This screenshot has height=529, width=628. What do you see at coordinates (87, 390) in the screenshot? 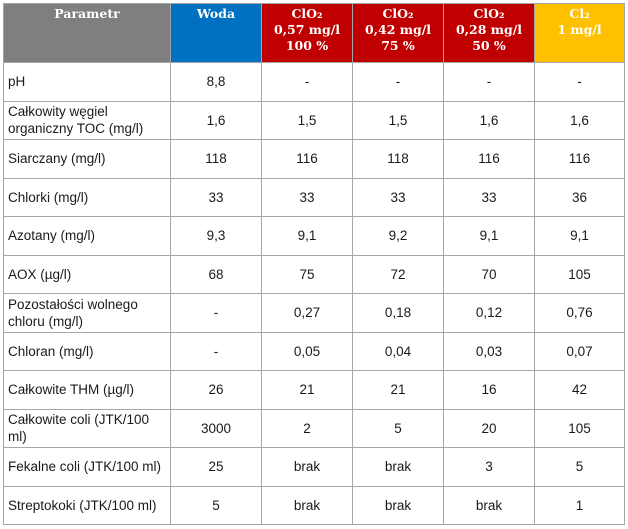
I see `row-label: Całkowite THM (µg/l)` at bounding box center [87, 390].